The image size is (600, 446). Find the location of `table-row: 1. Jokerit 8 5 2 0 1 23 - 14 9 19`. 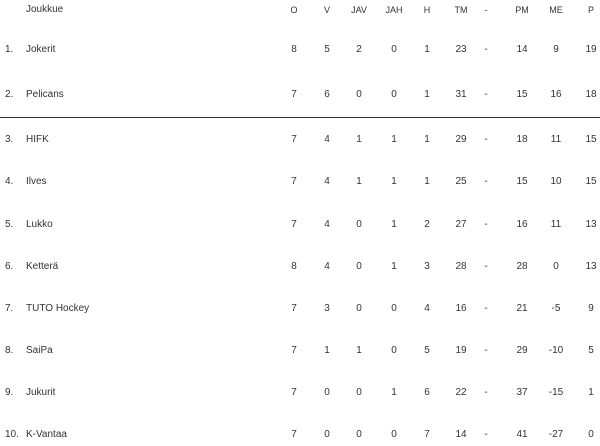

table-row: 1. Jokerit 8 5 2 0 1 23 - 14 9 19 is located at coordinates (300, 50).